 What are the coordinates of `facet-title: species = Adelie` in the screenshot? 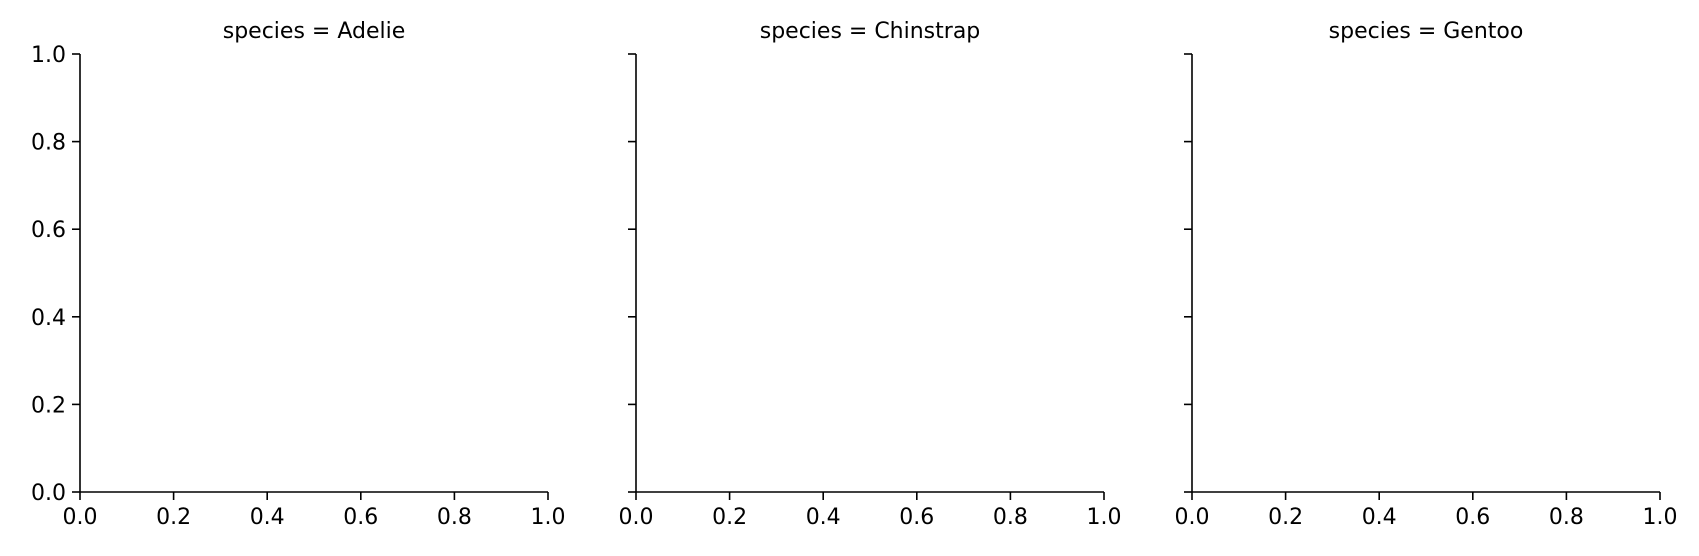 It's located at (314, 31).